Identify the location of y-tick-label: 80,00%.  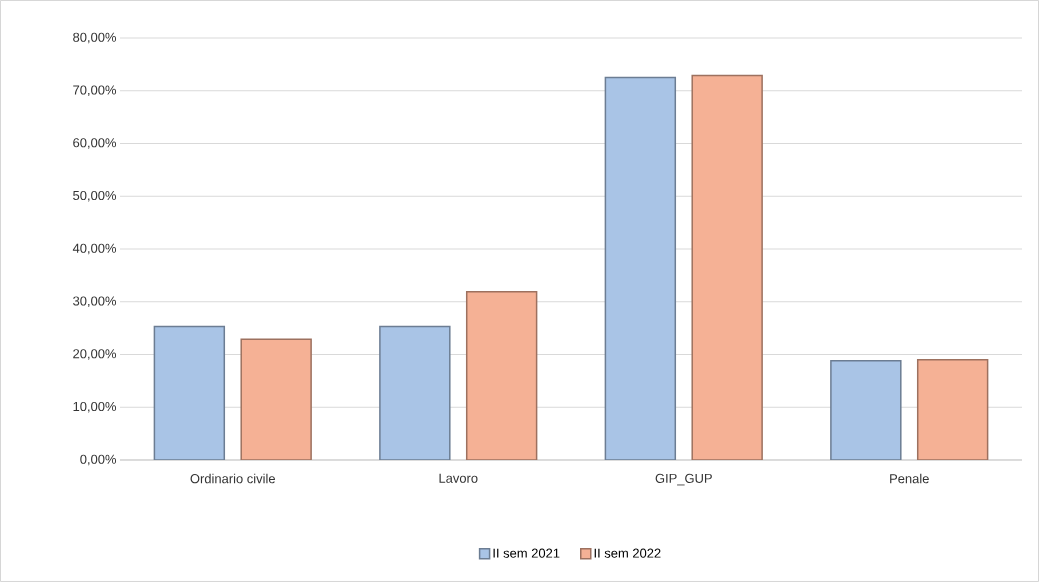
(95, 38).